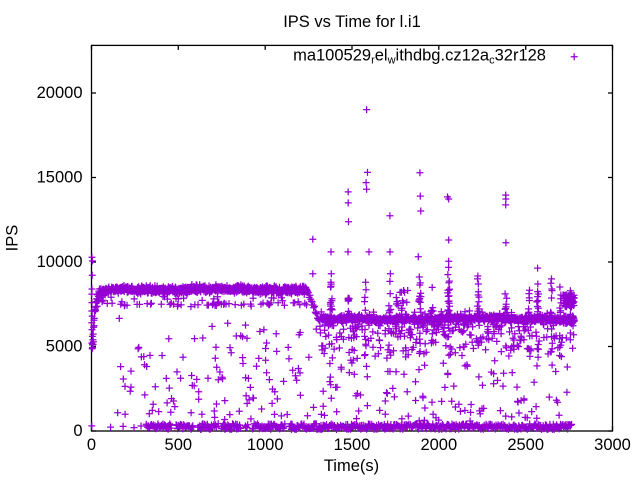 This screenshot has height=480, width=640. Describe the element at coordinates (265, 445) in the screenshot. I see `svg-text: 1000` at that location.